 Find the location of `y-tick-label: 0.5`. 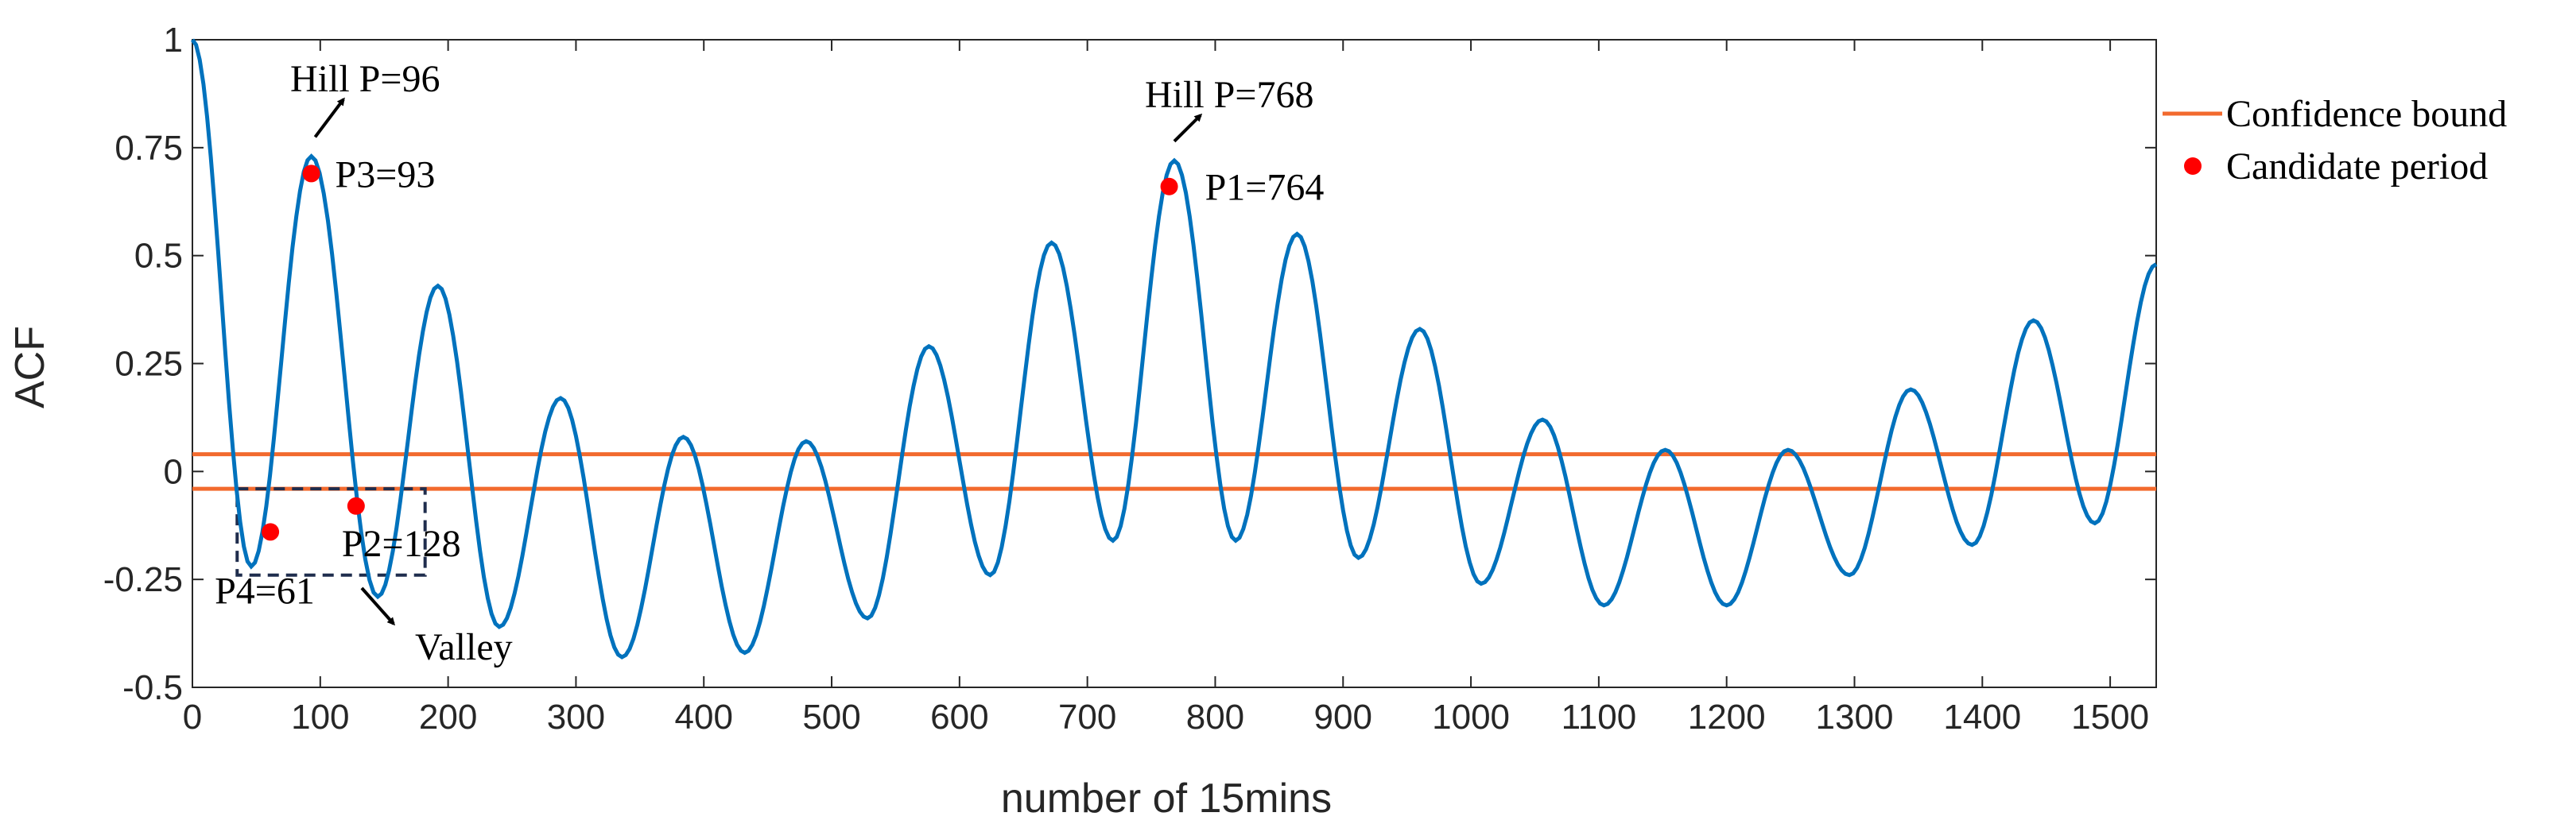

y-tick-label: 0.5 is located at coordinates (158, 256).